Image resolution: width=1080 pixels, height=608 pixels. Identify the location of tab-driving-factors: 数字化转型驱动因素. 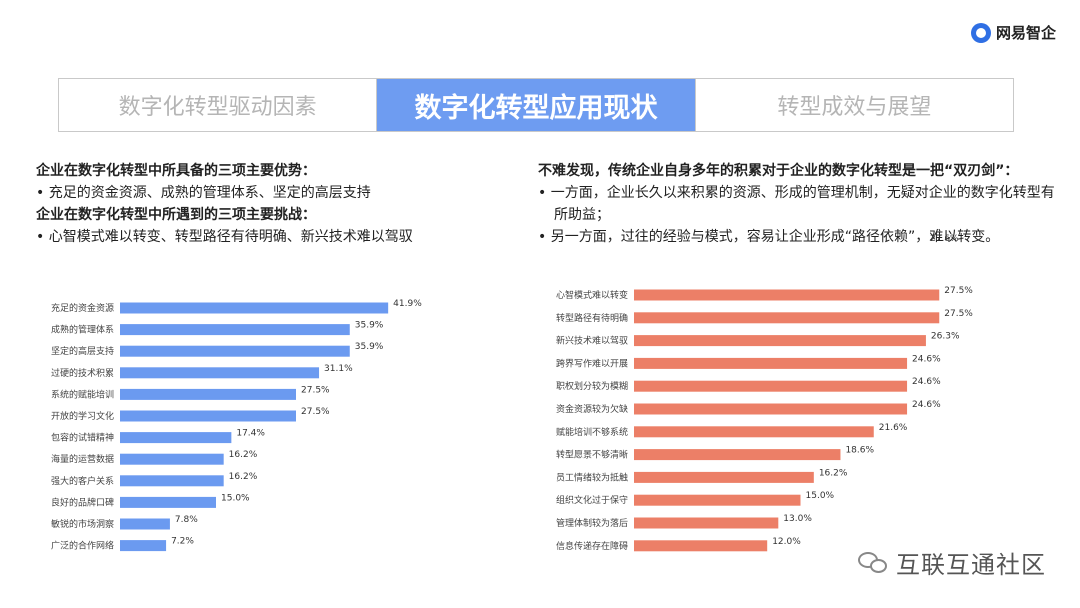
(218, 105).